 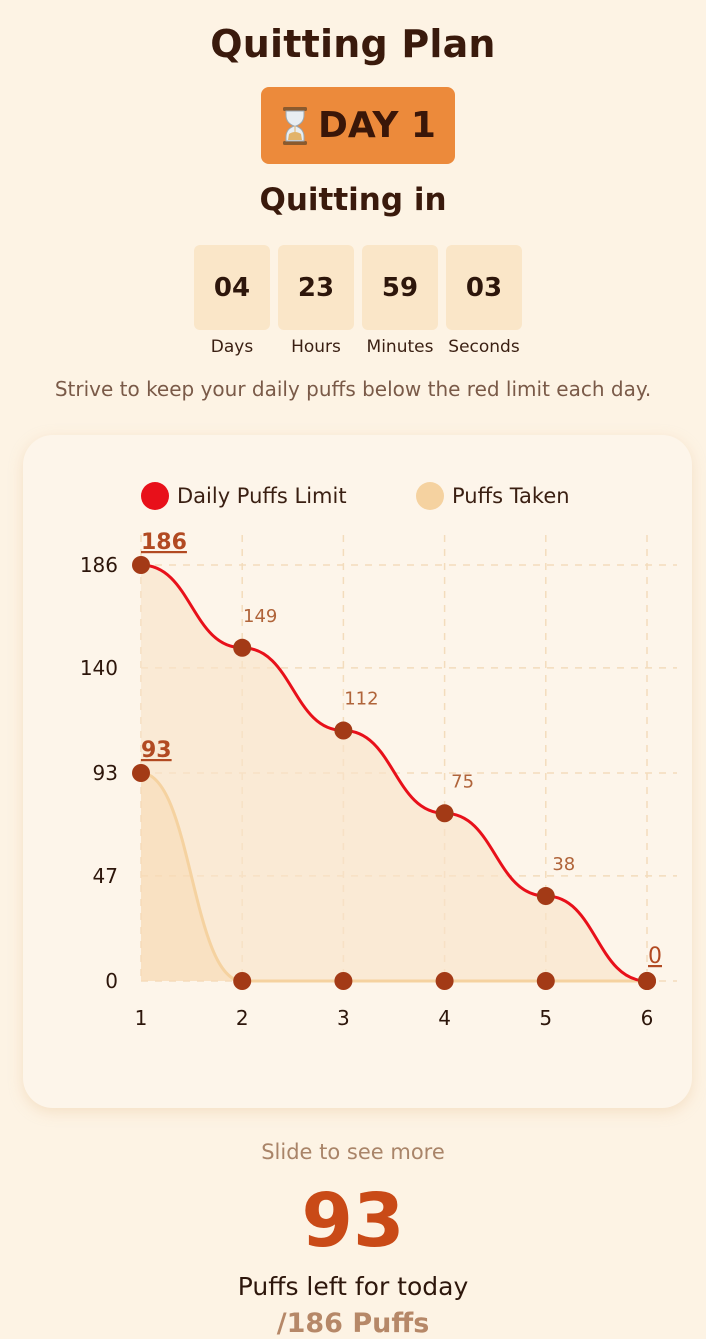 I want to click on x-tick-label: 6, so click(x=647, y=1018).